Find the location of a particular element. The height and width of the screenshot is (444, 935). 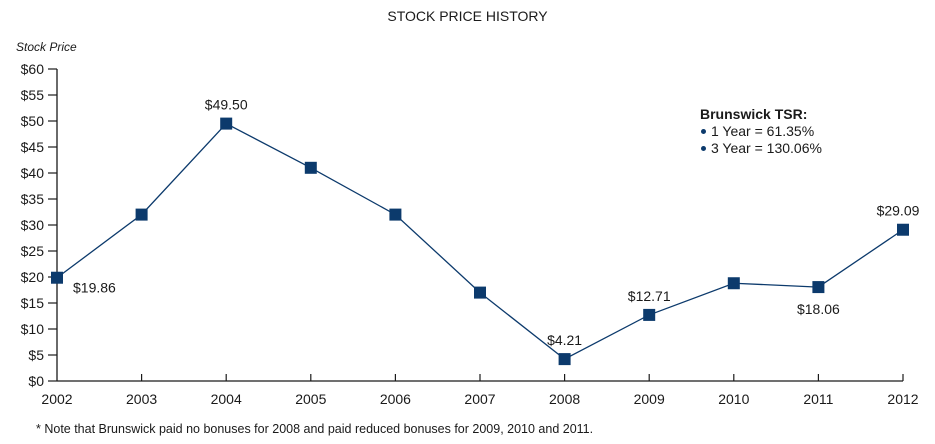

tsr-heading: Brunswick TSR: is located at coordinates (754, 114).